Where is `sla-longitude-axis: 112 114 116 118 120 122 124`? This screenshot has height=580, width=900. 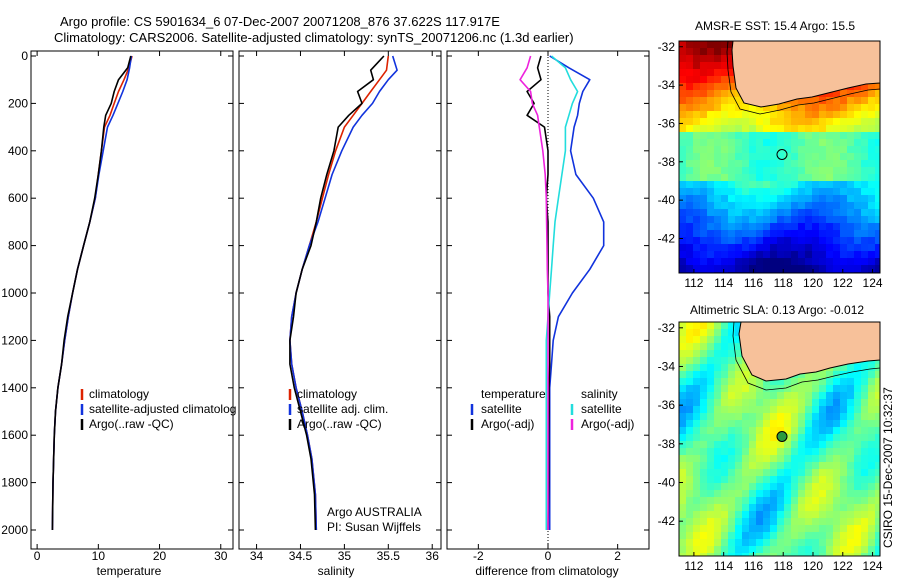 sla-longitude-axis: 112 114 116 118 120 122 124 is located at coordinates (783, 562).